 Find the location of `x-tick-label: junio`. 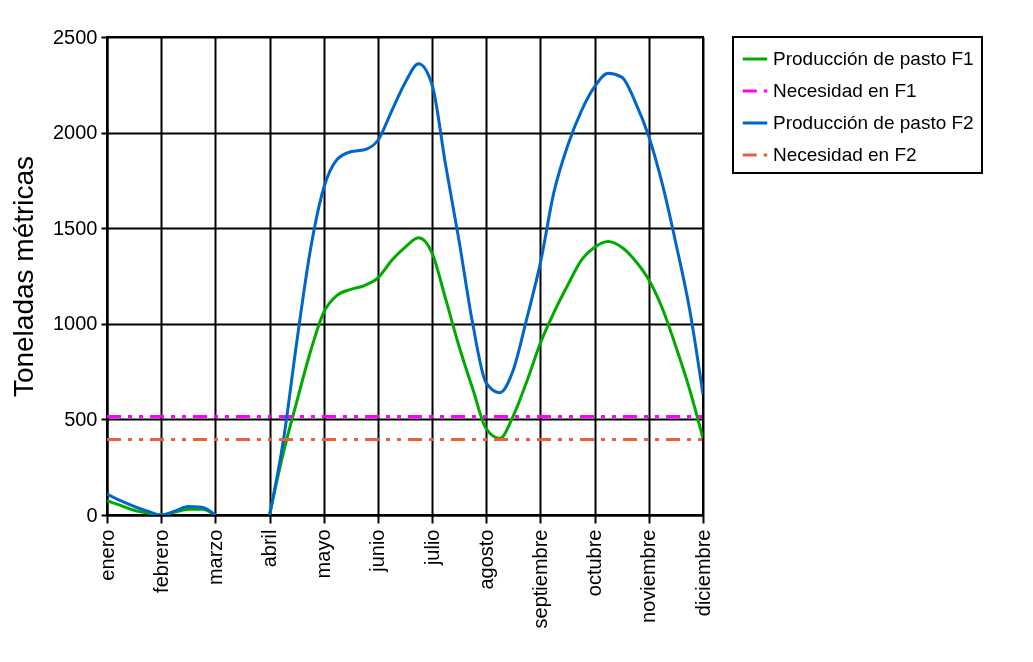

x-tick-label: junio is located at coordinates (377, 551).